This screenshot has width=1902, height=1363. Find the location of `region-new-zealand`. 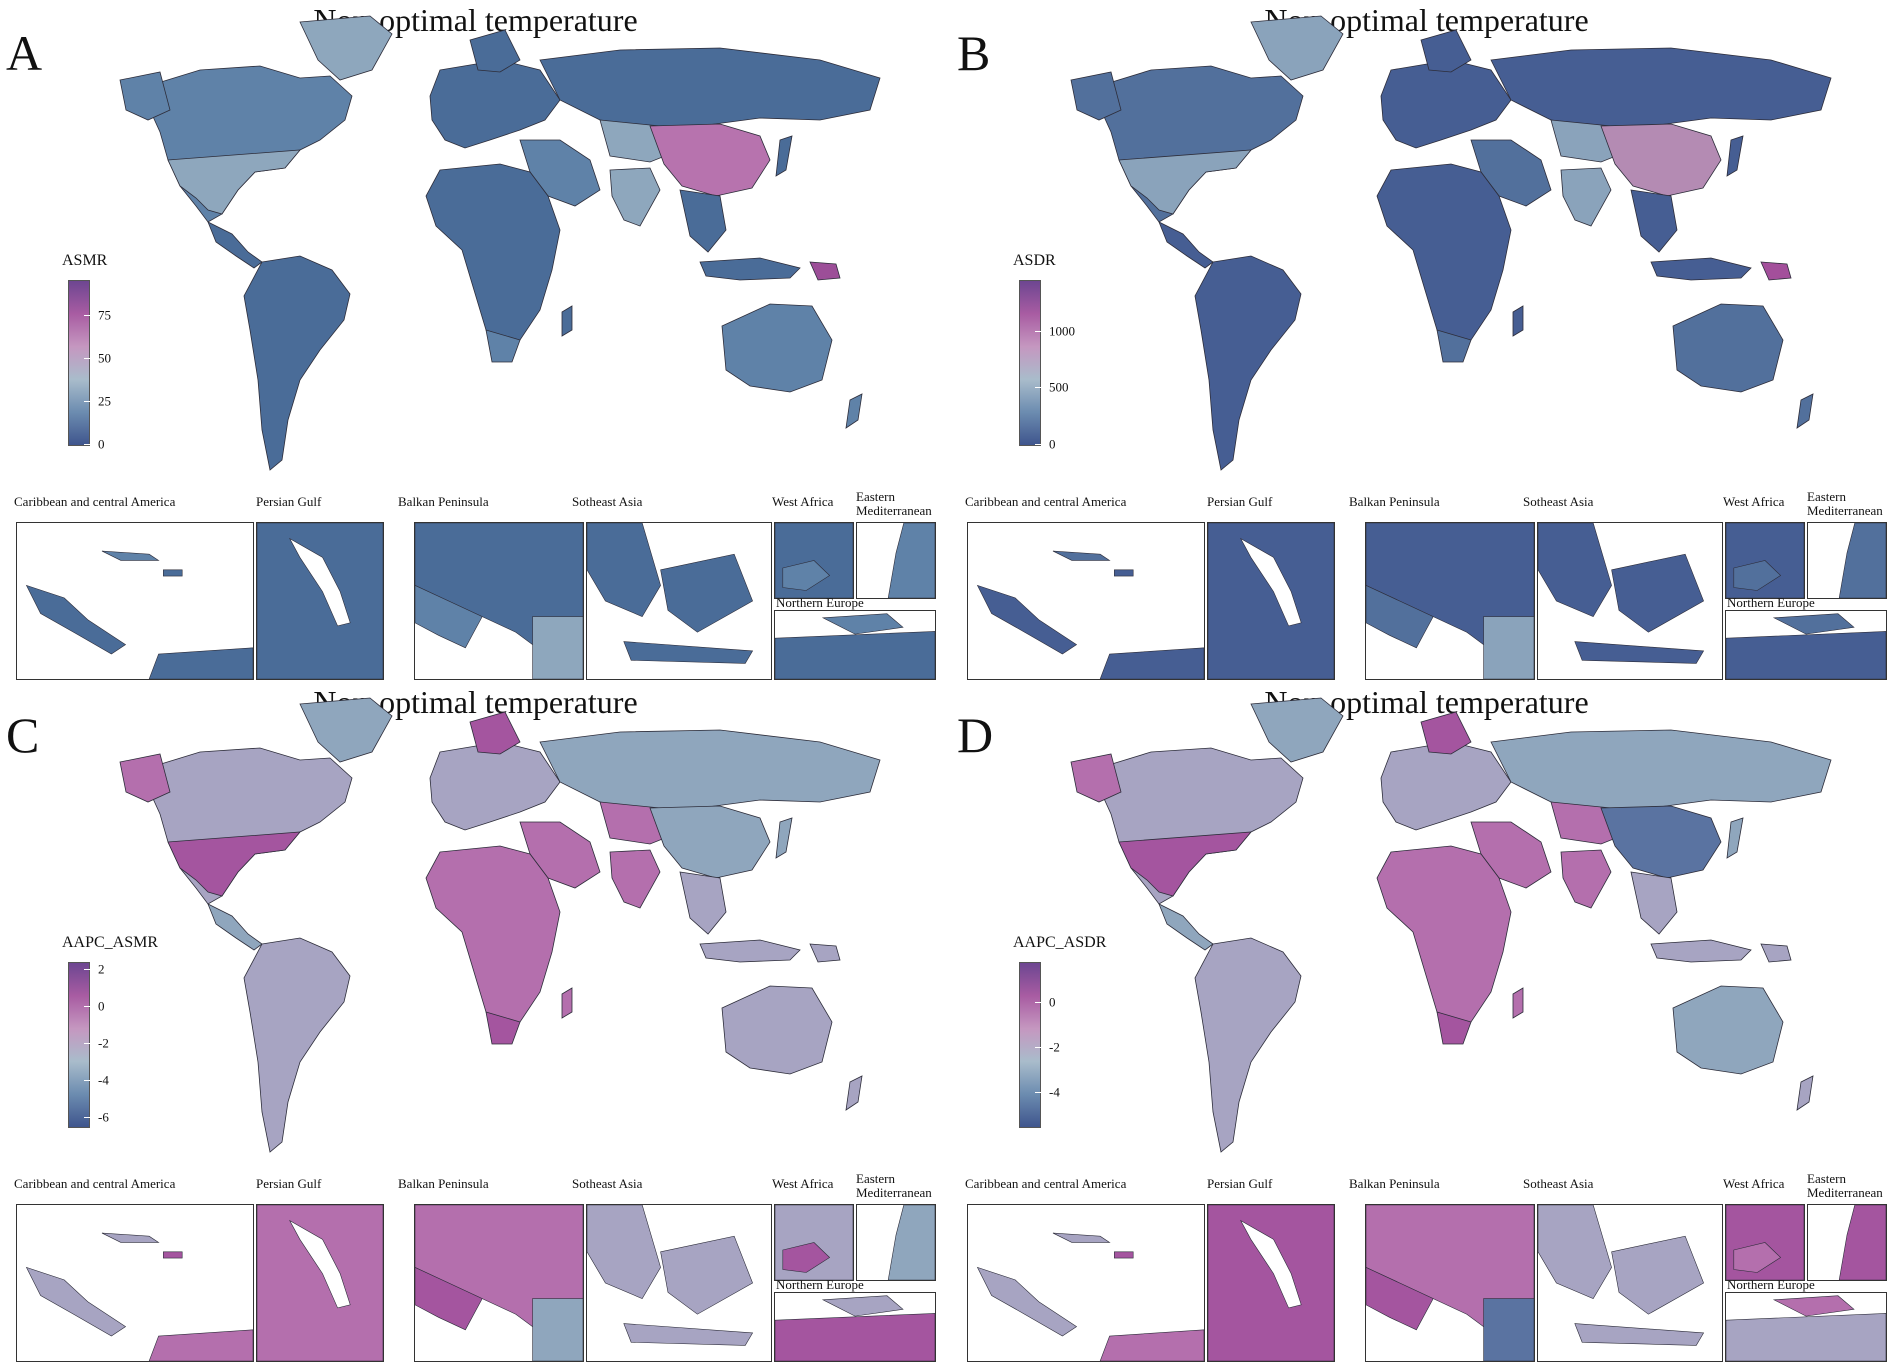

region-new-zealand is located at coordinates (1805, 1093).